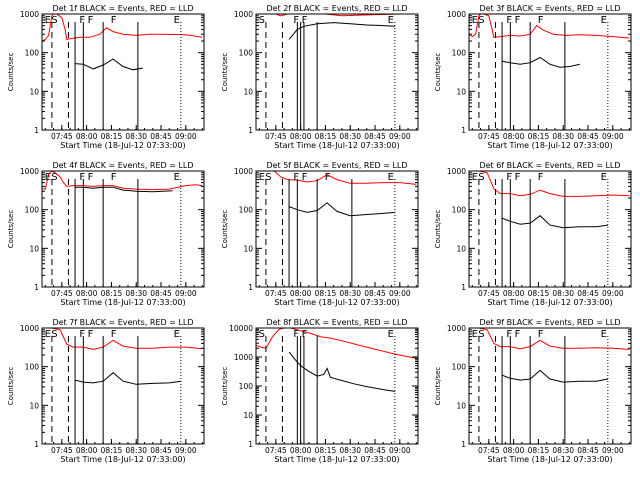 The image size is (640, 480). What do you see at coordinates (489, 450) in the screenshot?
I see `xtick-label: 07:45` at bounding box center [489, 450].